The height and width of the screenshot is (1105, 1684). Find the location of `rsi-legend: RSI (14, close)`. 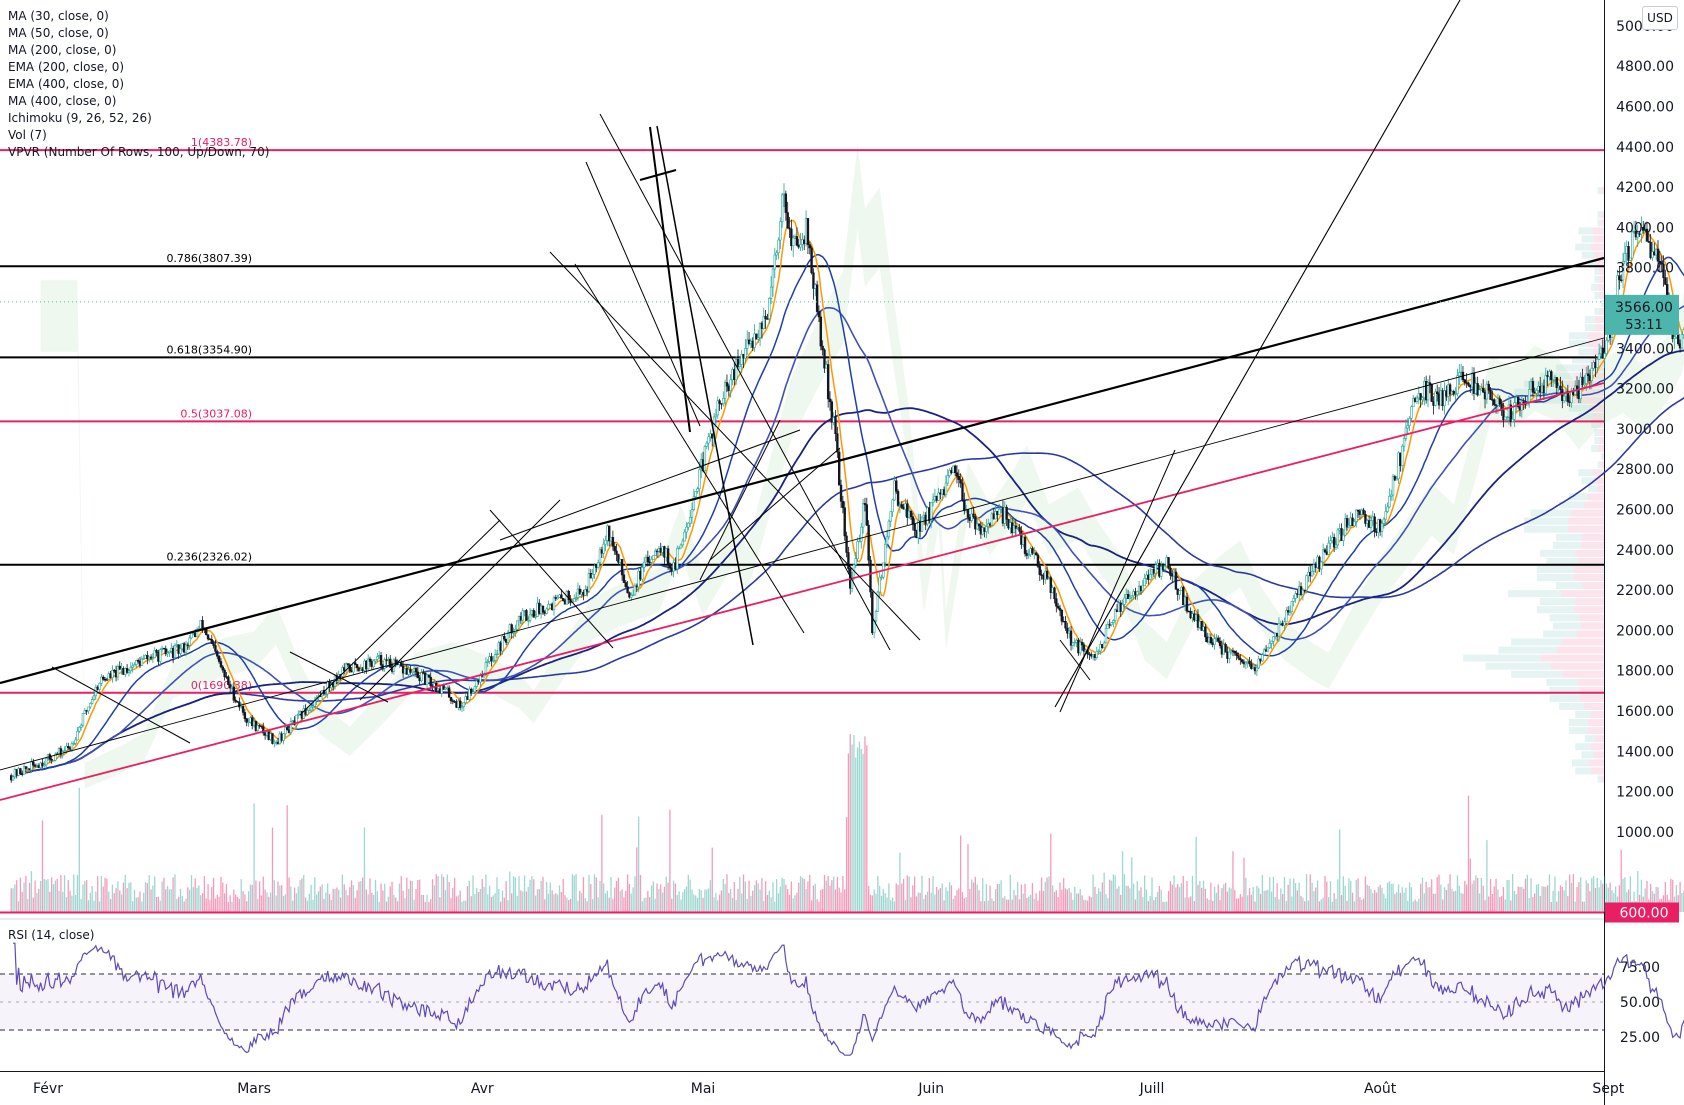

rsi-legend: RSI (14, close) is located at coordinates (51, 935).